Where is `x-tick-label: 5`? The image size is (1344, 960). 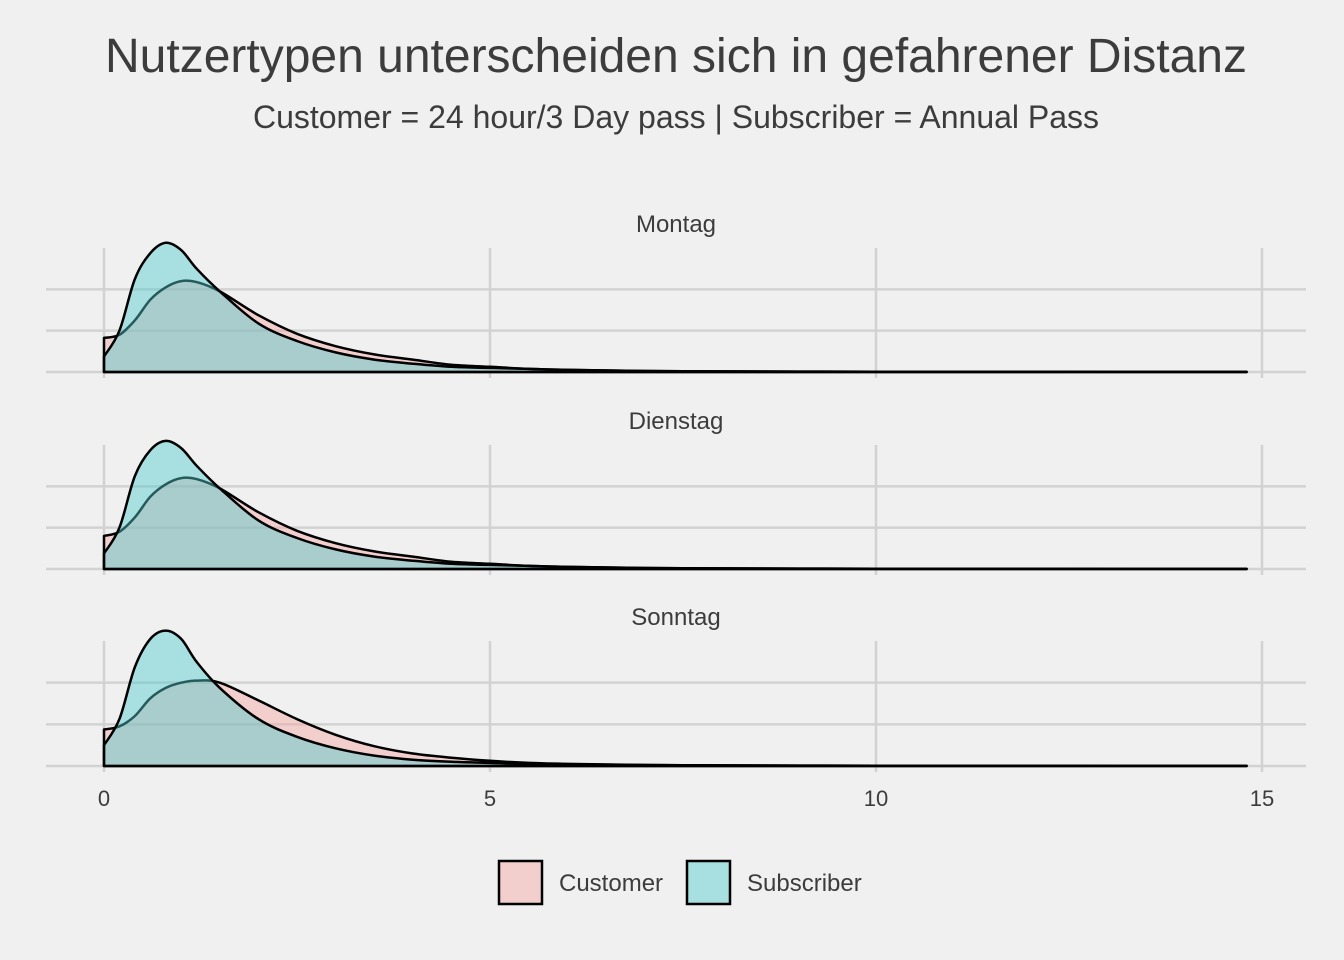 x-tick-label: 5 is located at coordinates (490, 798).